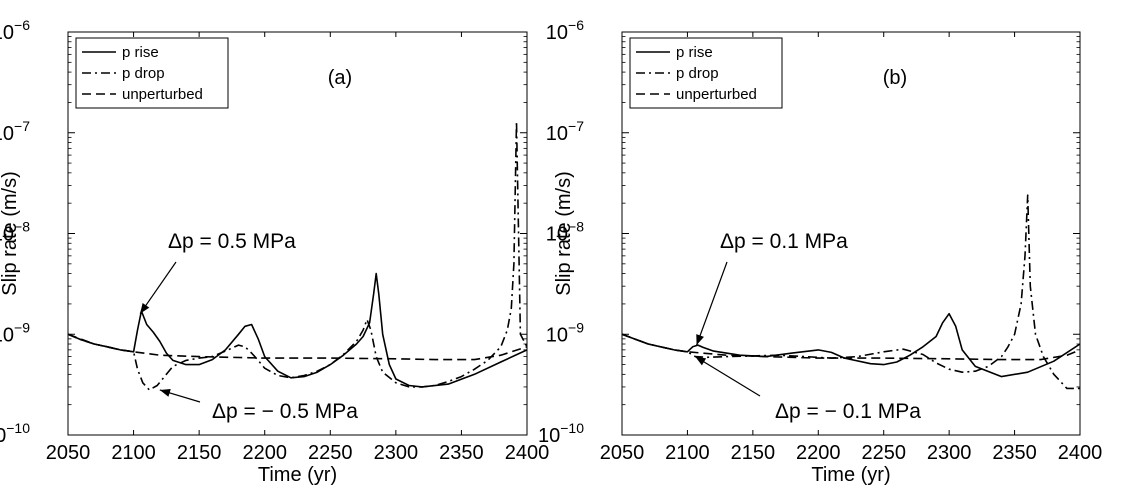 This screenshot has width=1135, height=490. Describe the element at coordinates (340, 78) in the screenshot. I see `panel-label: (a)` at that location.